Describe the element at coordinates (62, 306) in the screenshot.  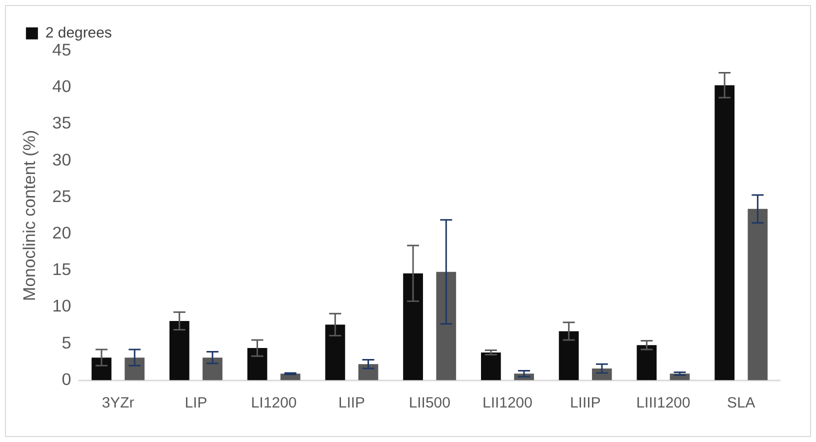
I see `y-tick-label: 10` at that location.